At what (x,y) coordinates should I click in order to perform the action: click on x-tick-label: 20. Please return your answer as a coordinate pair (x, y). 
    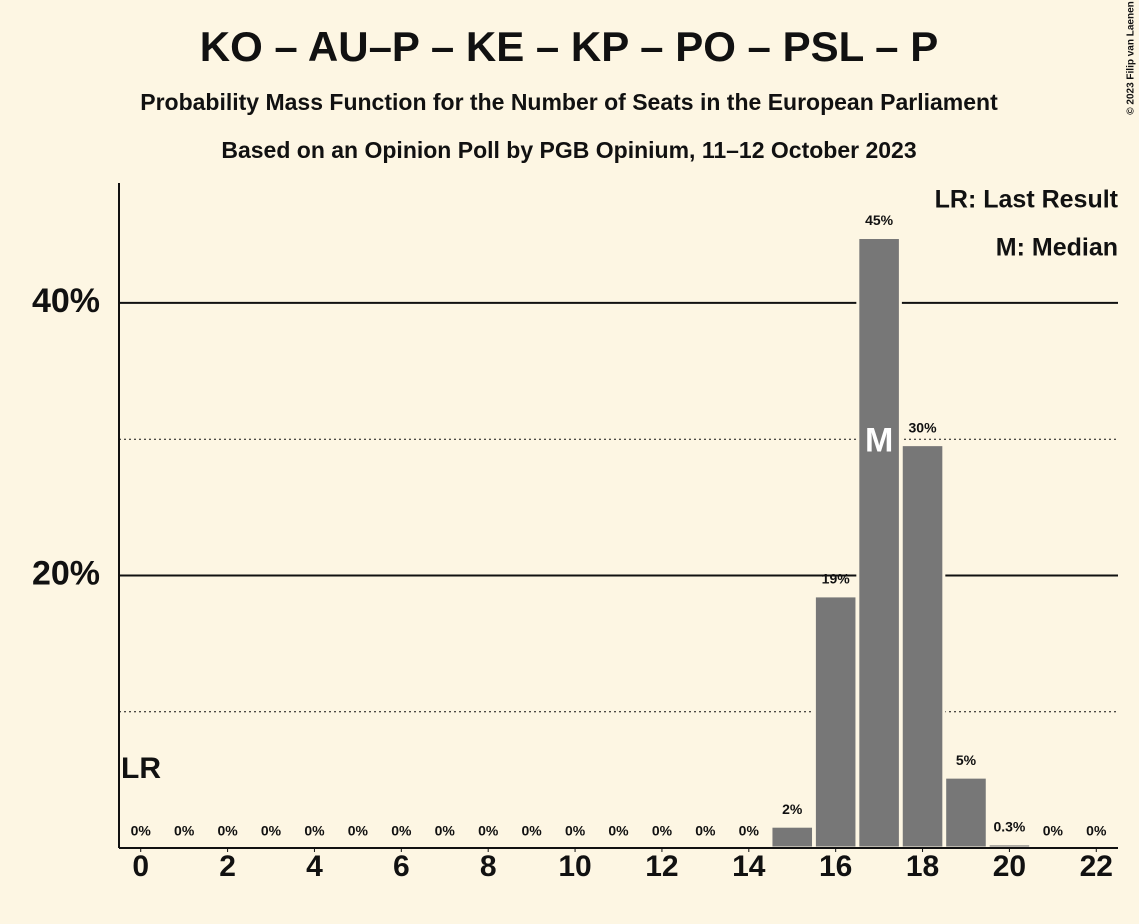
    Looking at the image, I should click on (1009, 866).